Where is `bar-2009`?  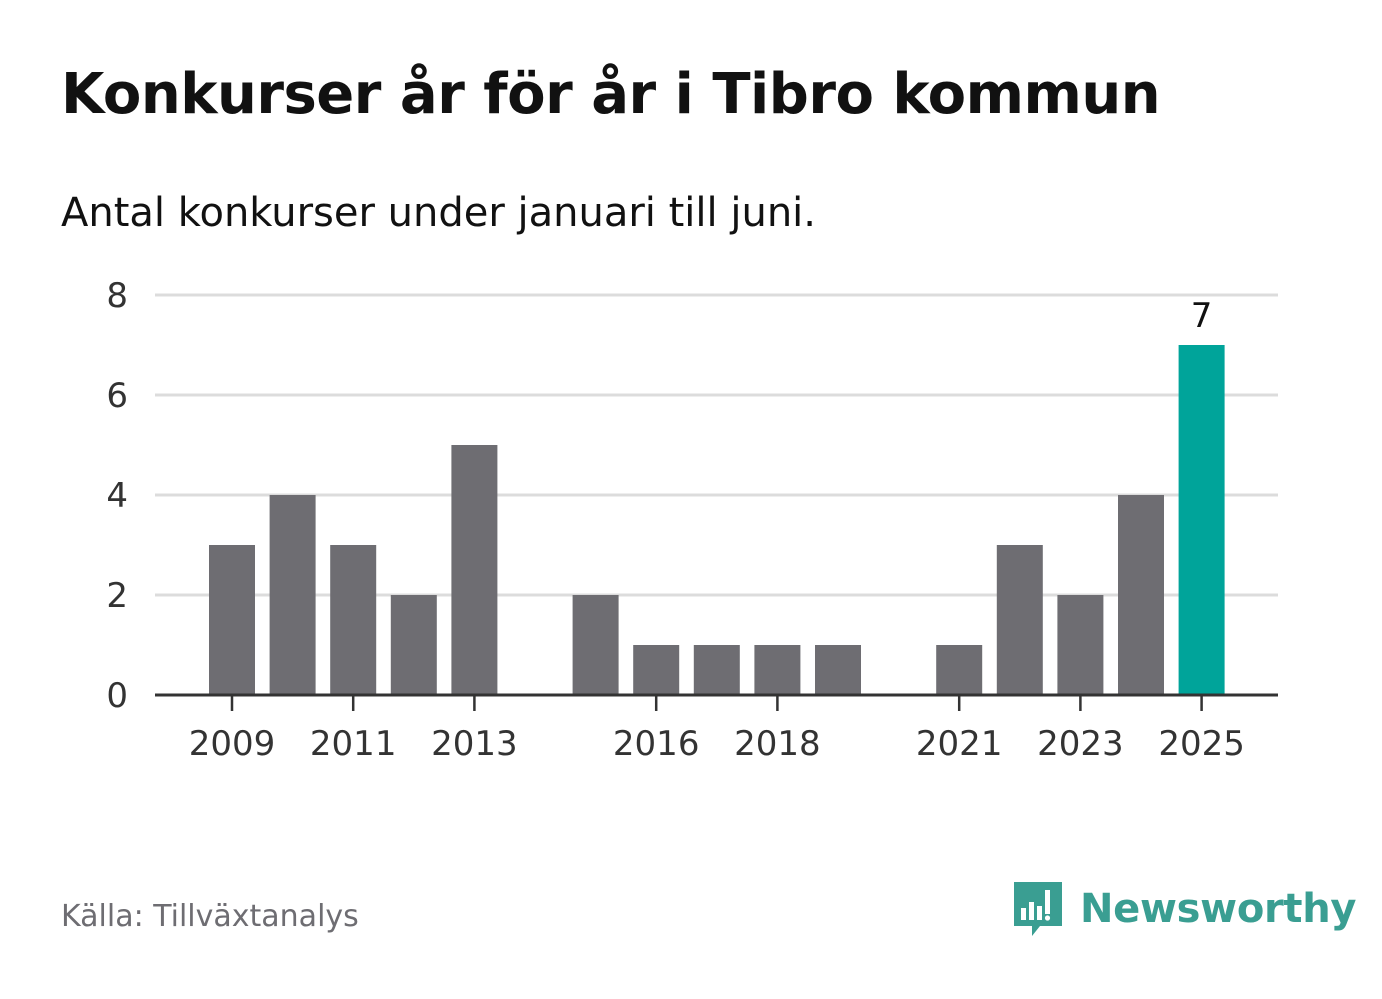
bar-2009 is located at coordinates (232, 620).